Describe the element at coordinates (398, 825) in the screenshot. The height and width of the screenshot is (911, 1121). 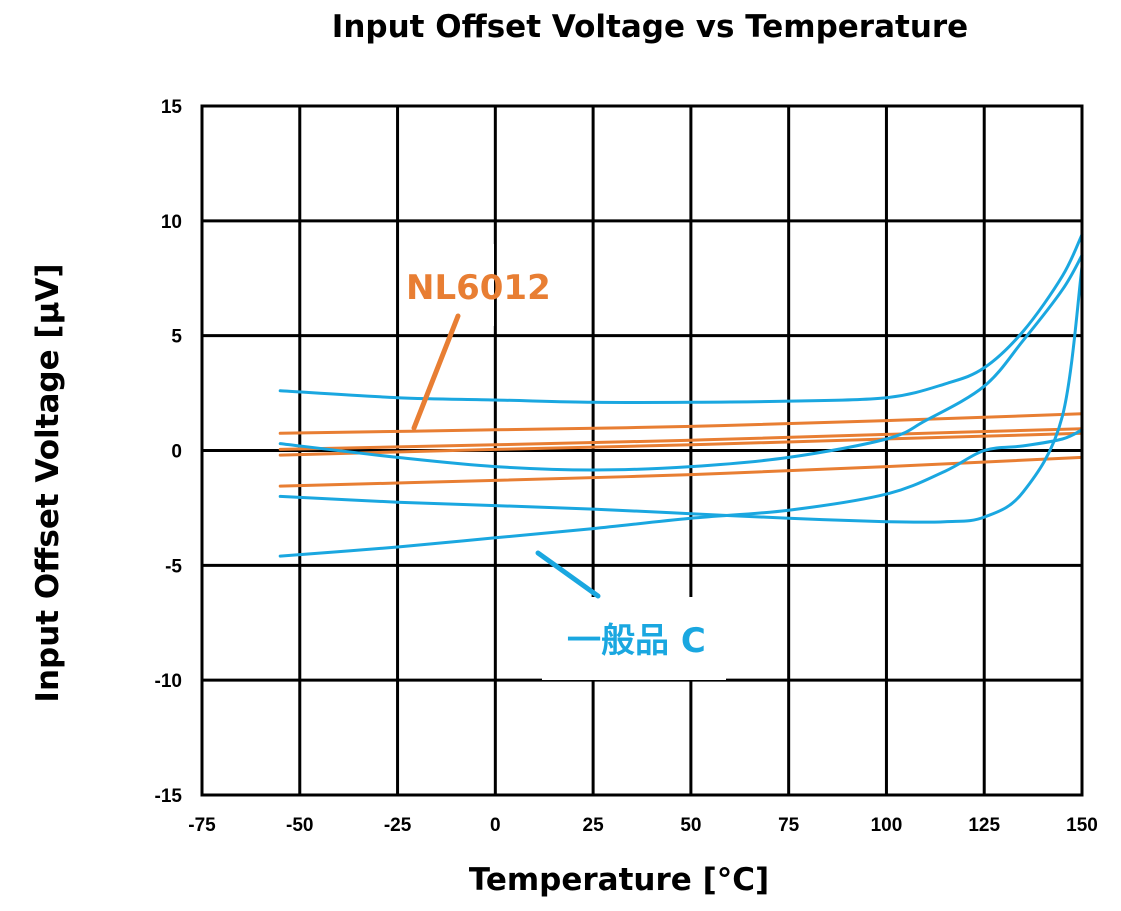
I see `x-tick-label: -25` at that location.